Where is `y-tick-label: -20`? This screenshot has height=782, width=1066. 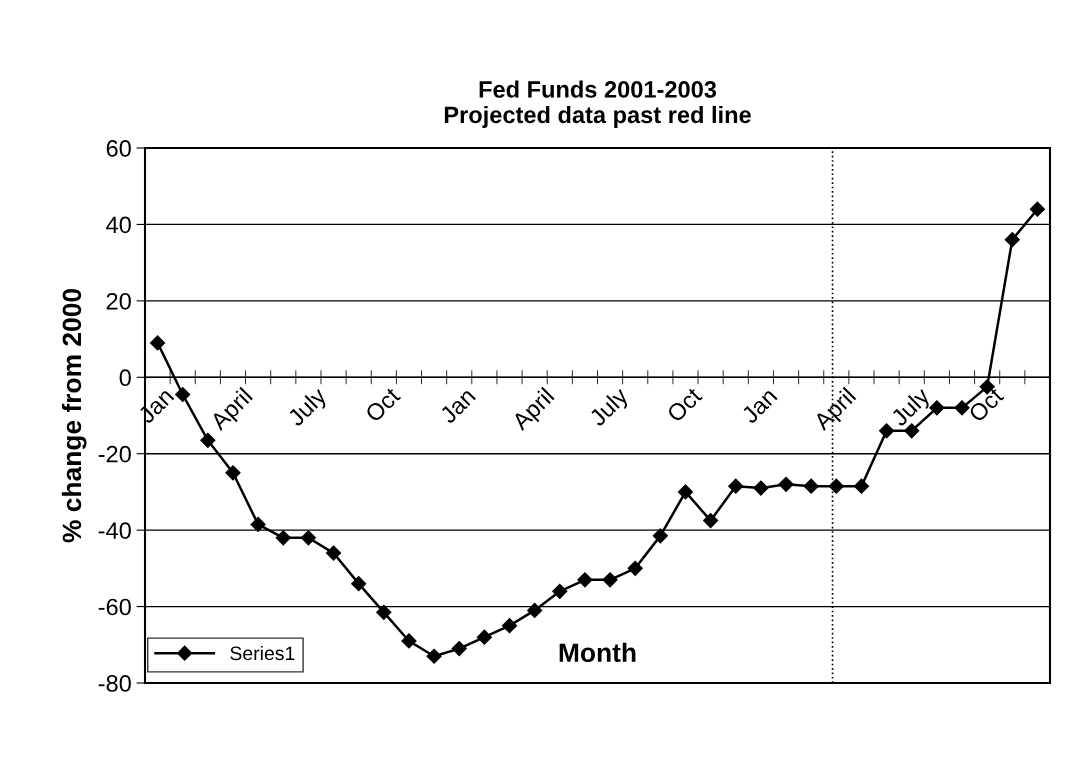
y-tick-label: -20 is located at coordinates (114, 454).